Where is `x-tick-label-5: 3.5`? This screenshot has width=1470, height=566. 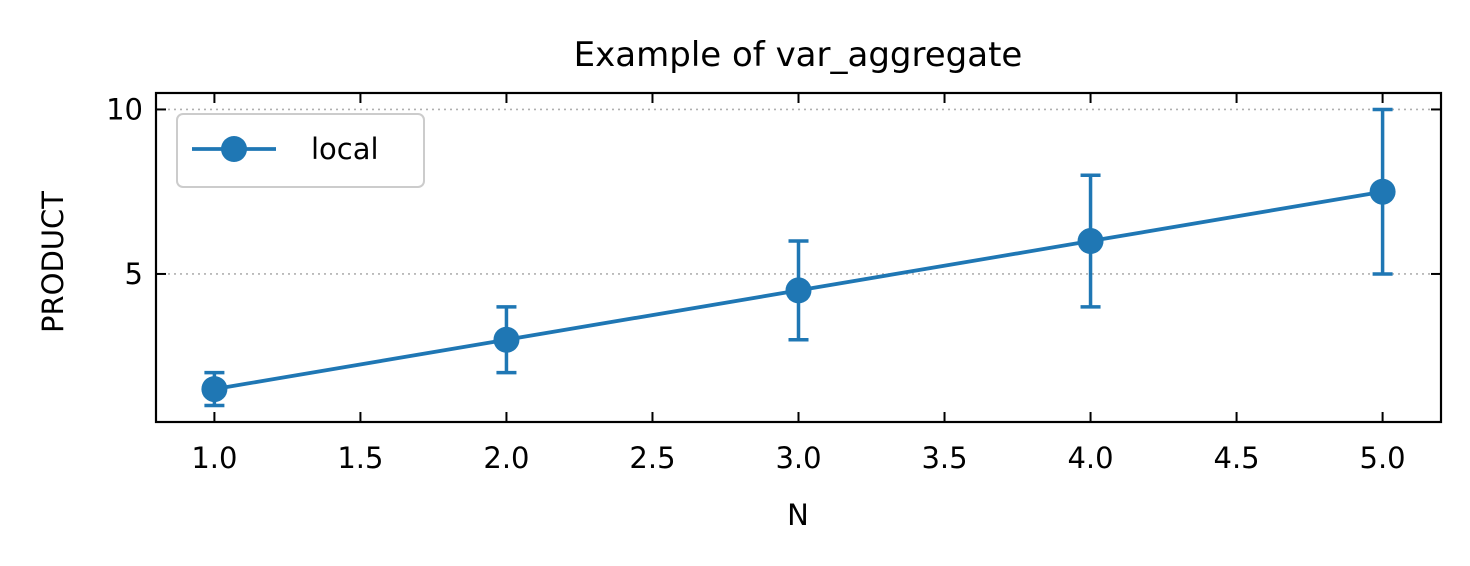 x-tick-label-5: 3.5 is located at coordinates (944, 458).